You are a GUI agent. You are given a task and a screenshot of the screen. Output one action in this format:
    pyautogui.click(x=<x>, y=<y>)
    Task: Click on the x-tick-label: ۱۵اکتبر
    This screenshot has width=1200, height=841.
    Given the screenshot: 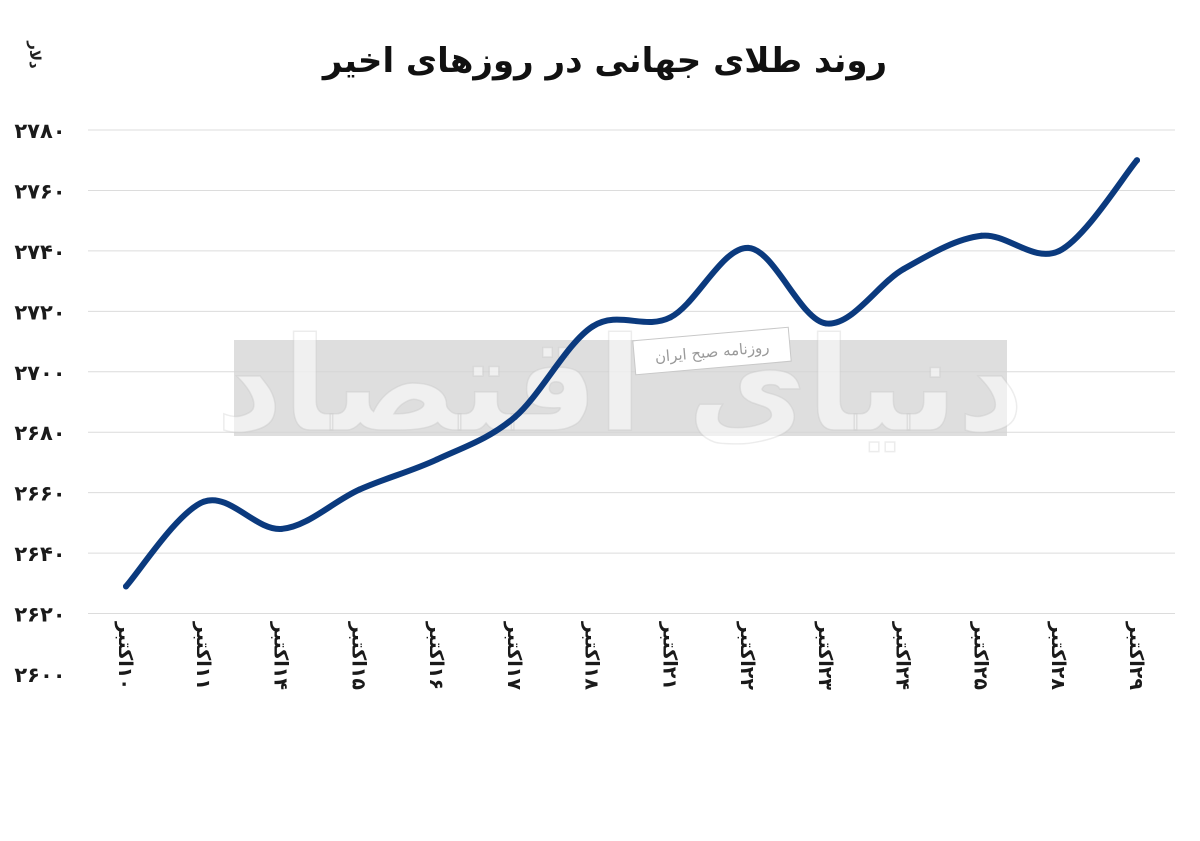 What is the action you would take?
    pyautogui.click(x=358, y=656)
    